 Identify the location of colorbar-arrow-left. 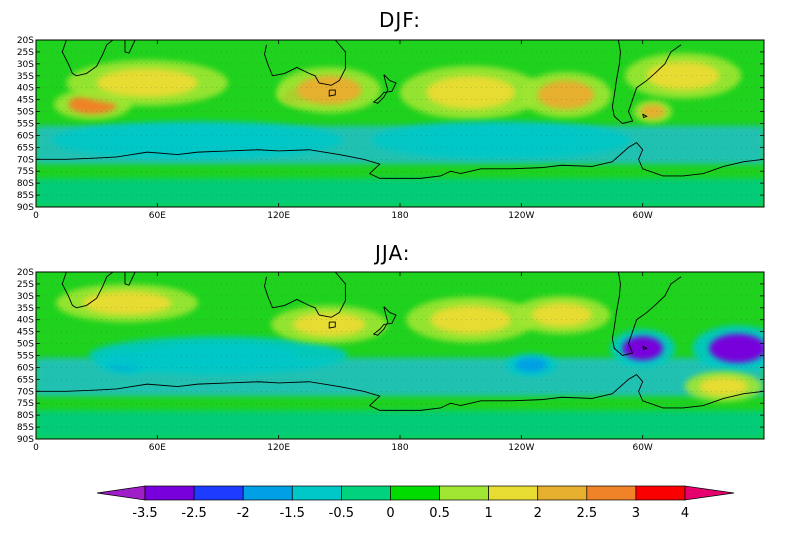
(121, 493).